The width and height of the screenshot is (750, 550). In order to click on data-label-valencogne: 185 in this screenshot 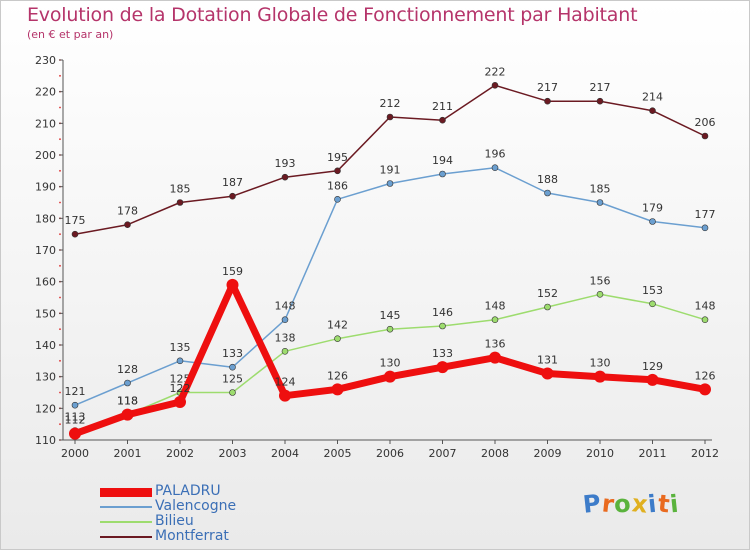, I will do `click(600, 189)`.